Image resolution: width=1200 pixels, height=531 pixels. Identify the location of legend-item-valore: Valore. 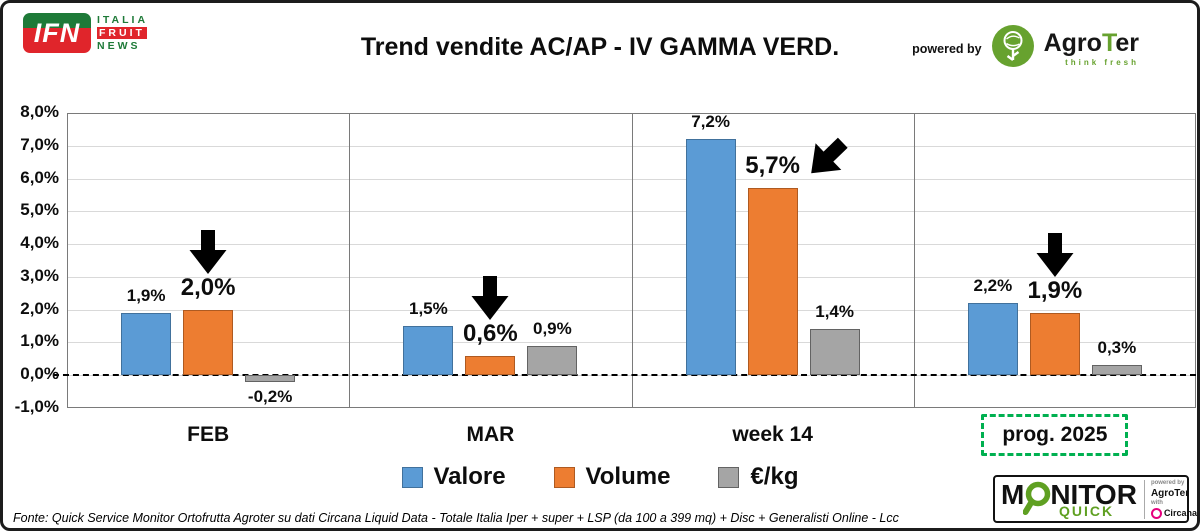
(453, 477).